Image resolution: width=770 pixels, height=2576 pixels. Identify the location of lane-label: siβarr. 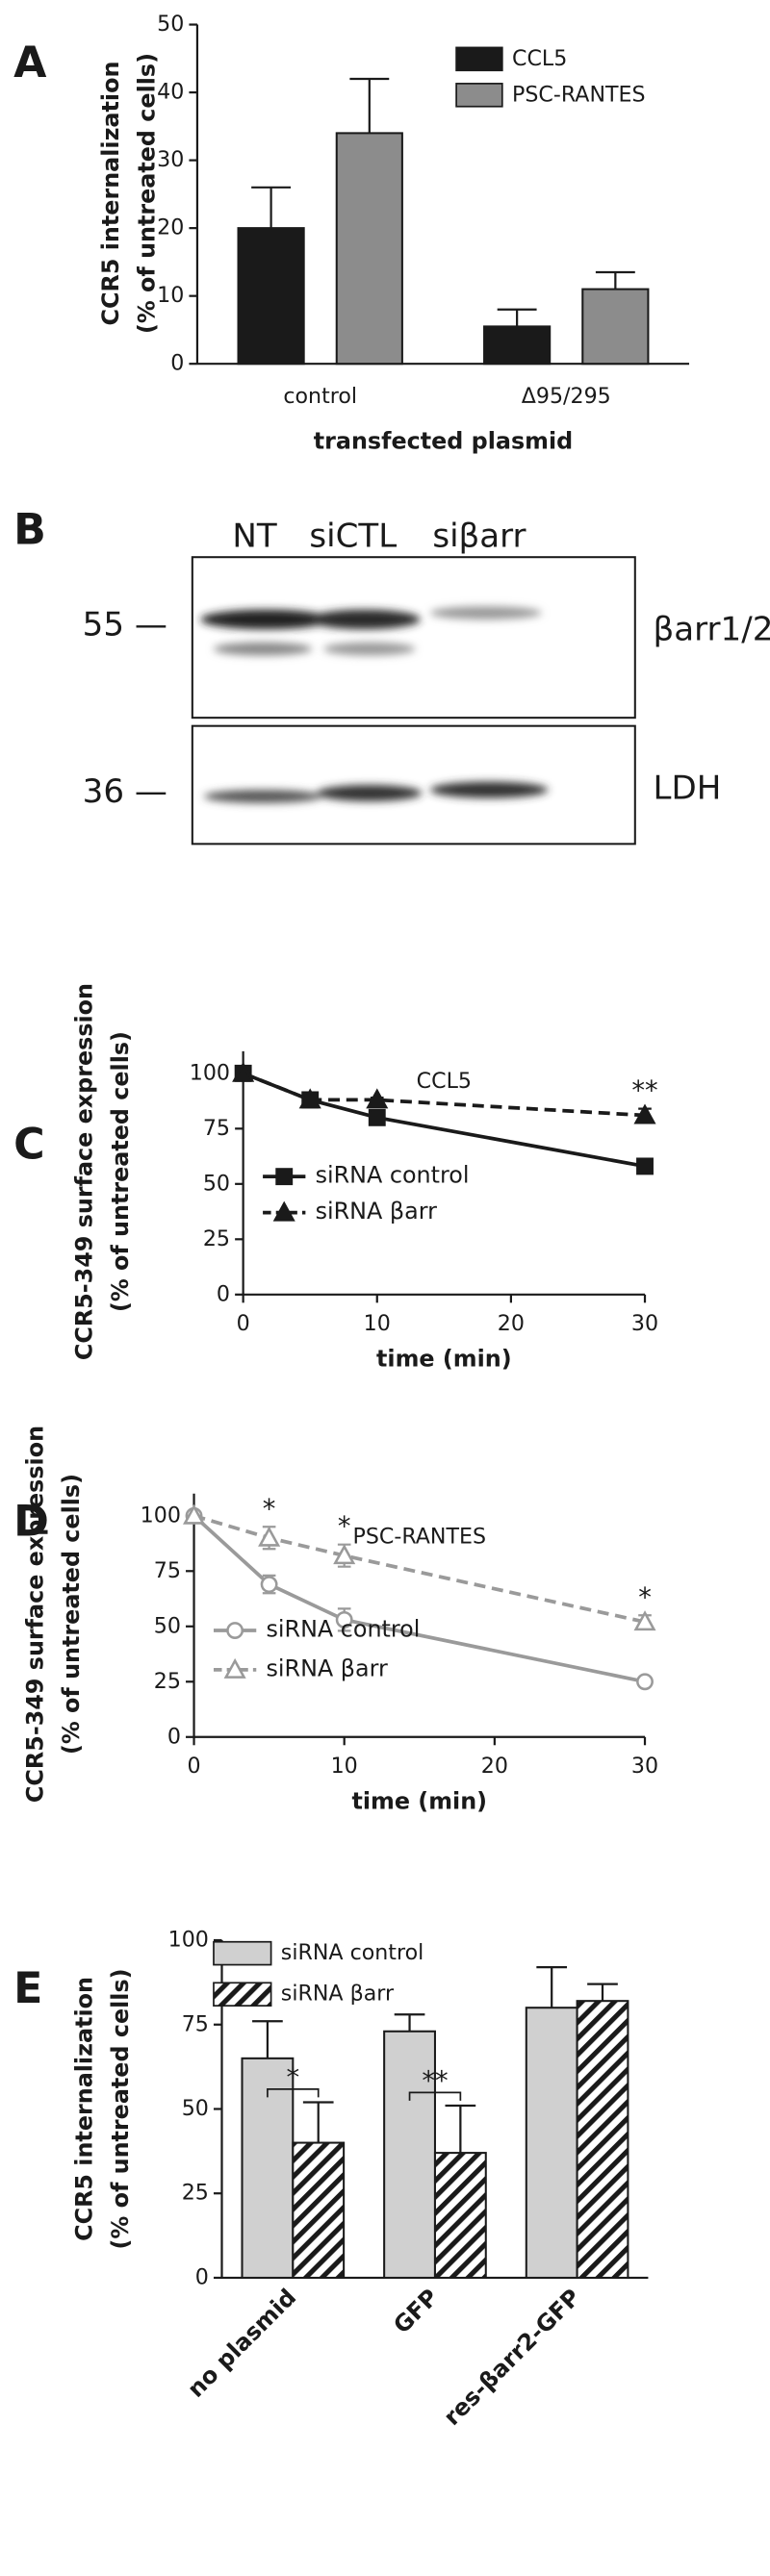
(479, 536).